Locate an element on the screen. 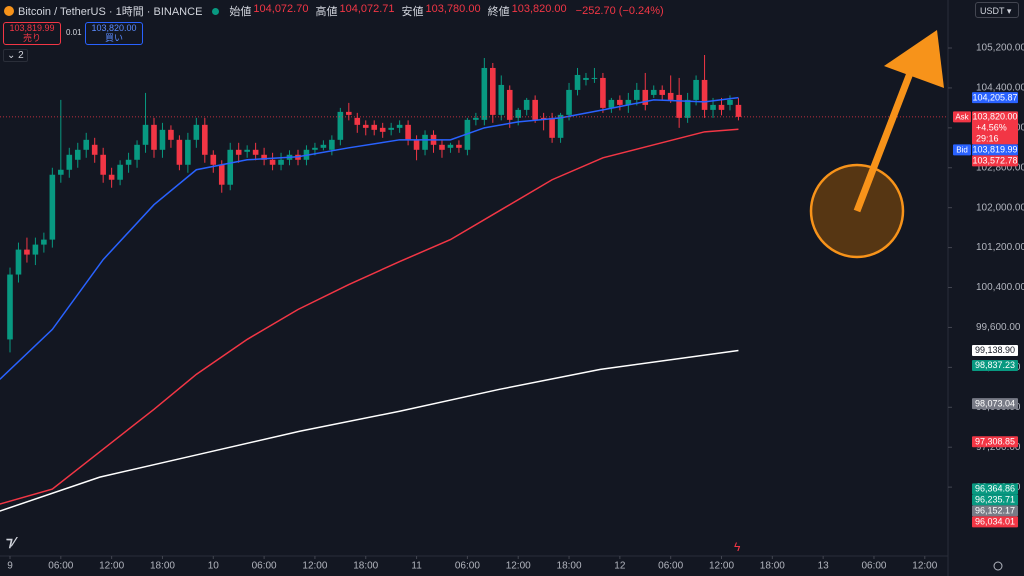  annotation is located at coordinates (876, 144).